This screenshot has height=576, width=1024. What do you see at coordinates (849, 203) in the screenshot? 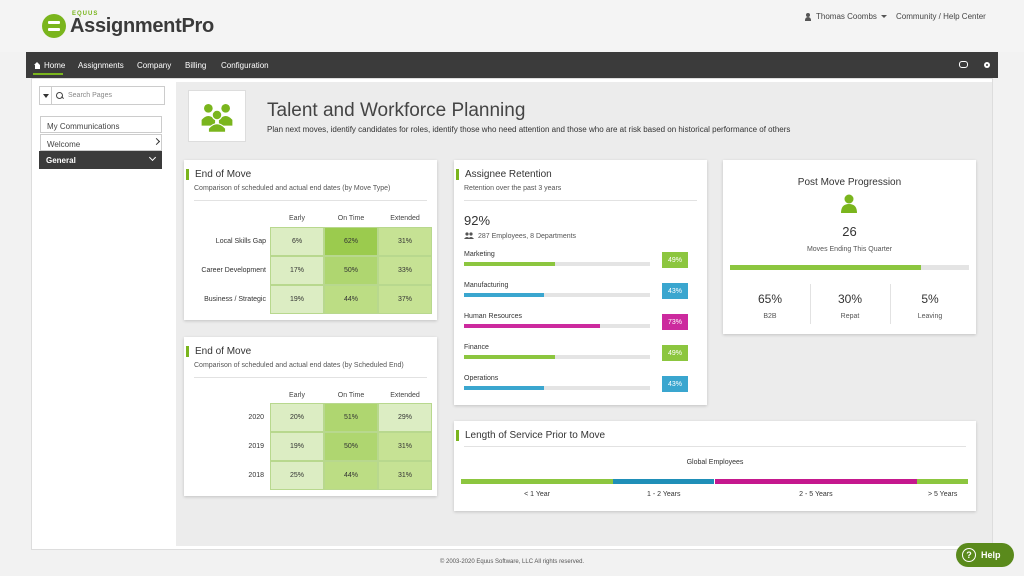
I see `user-icon` at bounding box center [849, 203].